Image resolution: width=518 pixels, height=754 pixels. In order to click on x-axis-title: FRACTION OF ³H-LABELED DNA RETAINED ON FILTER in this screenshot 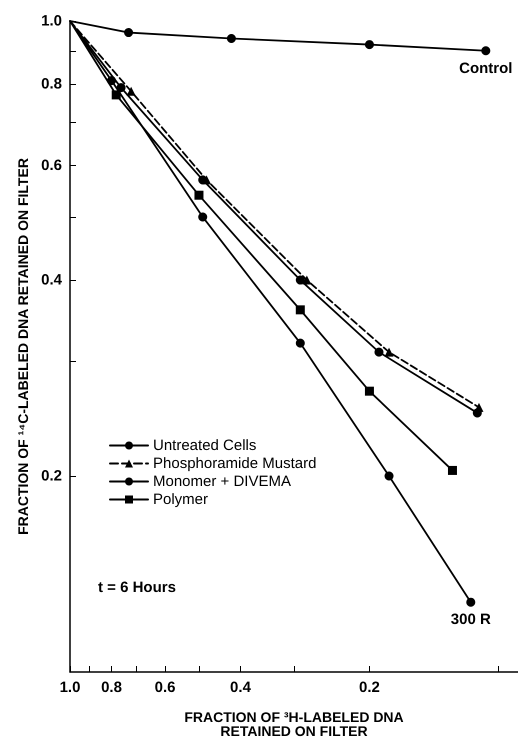, I will do `click(294, 724)`.